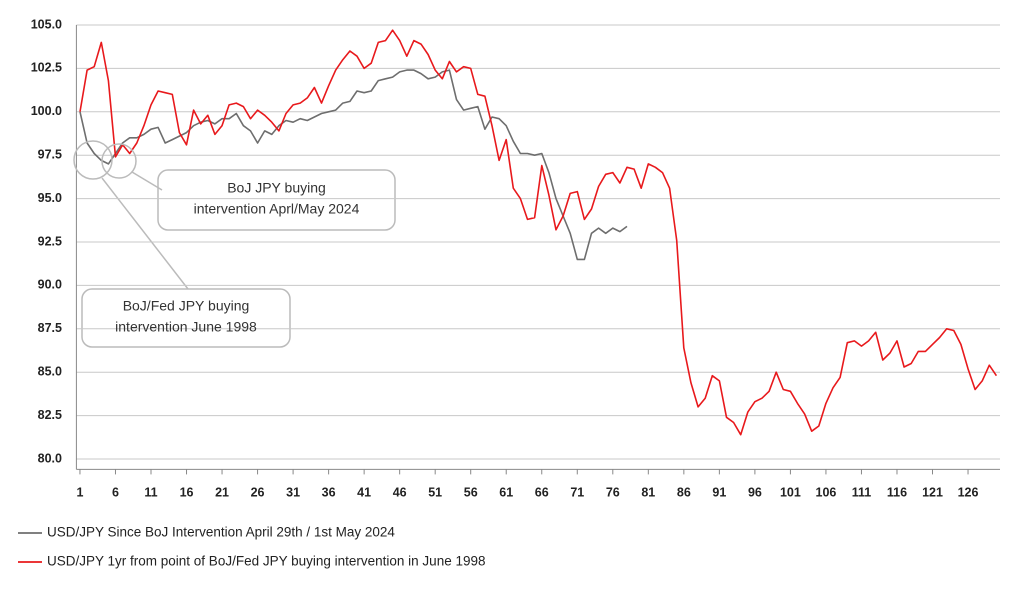 The width and height of the screenshot is (1022, 602). I want to click on annotation-text: BoJ/Fed JPY buying, so click(186, 306).